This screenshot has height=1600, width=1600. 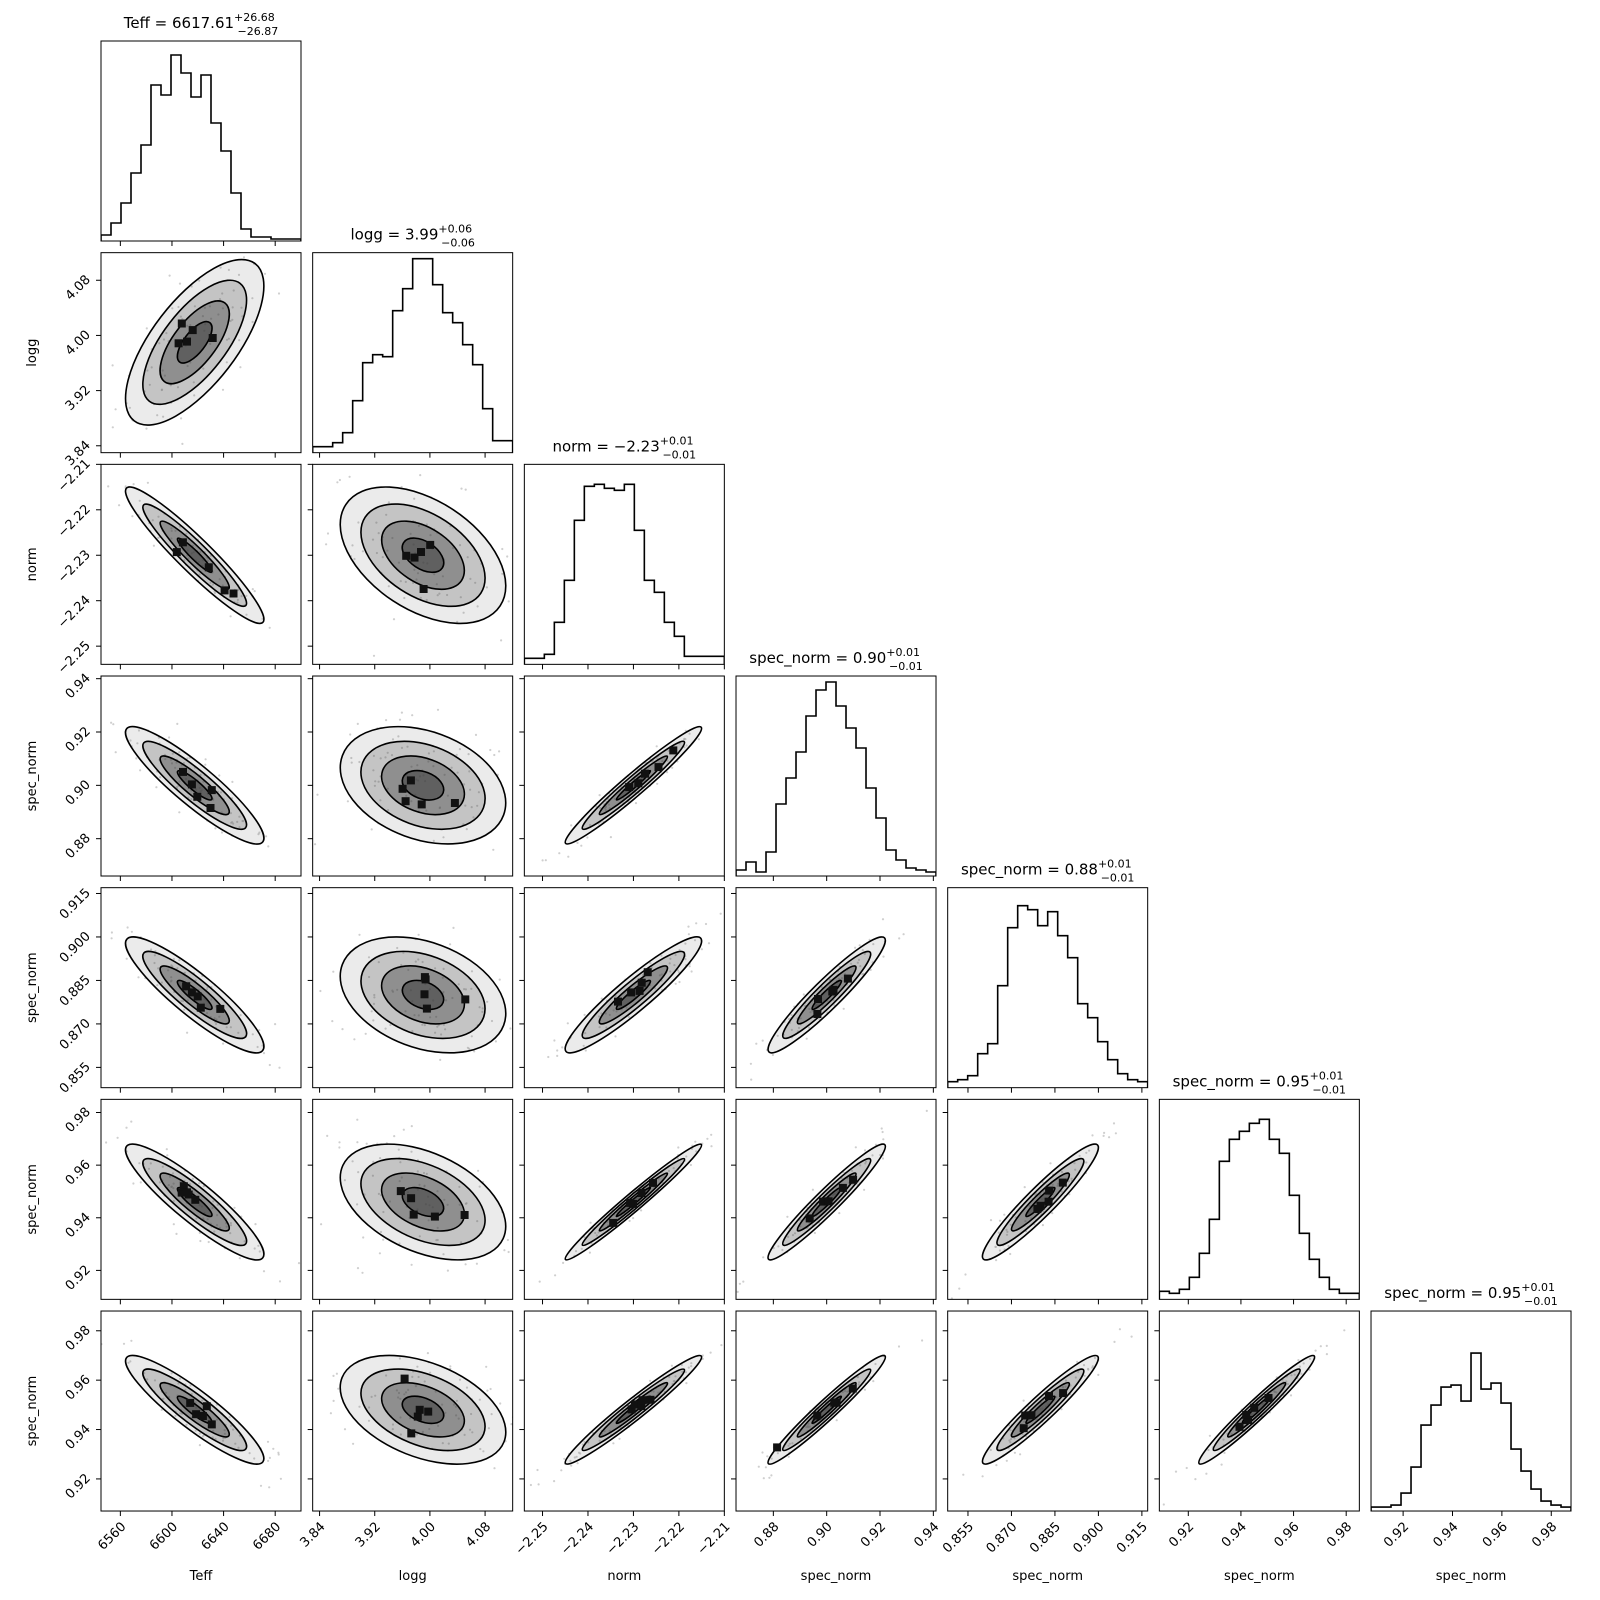 I want to click on x-tick-label: 0.855, so click(x=958, y=1537).